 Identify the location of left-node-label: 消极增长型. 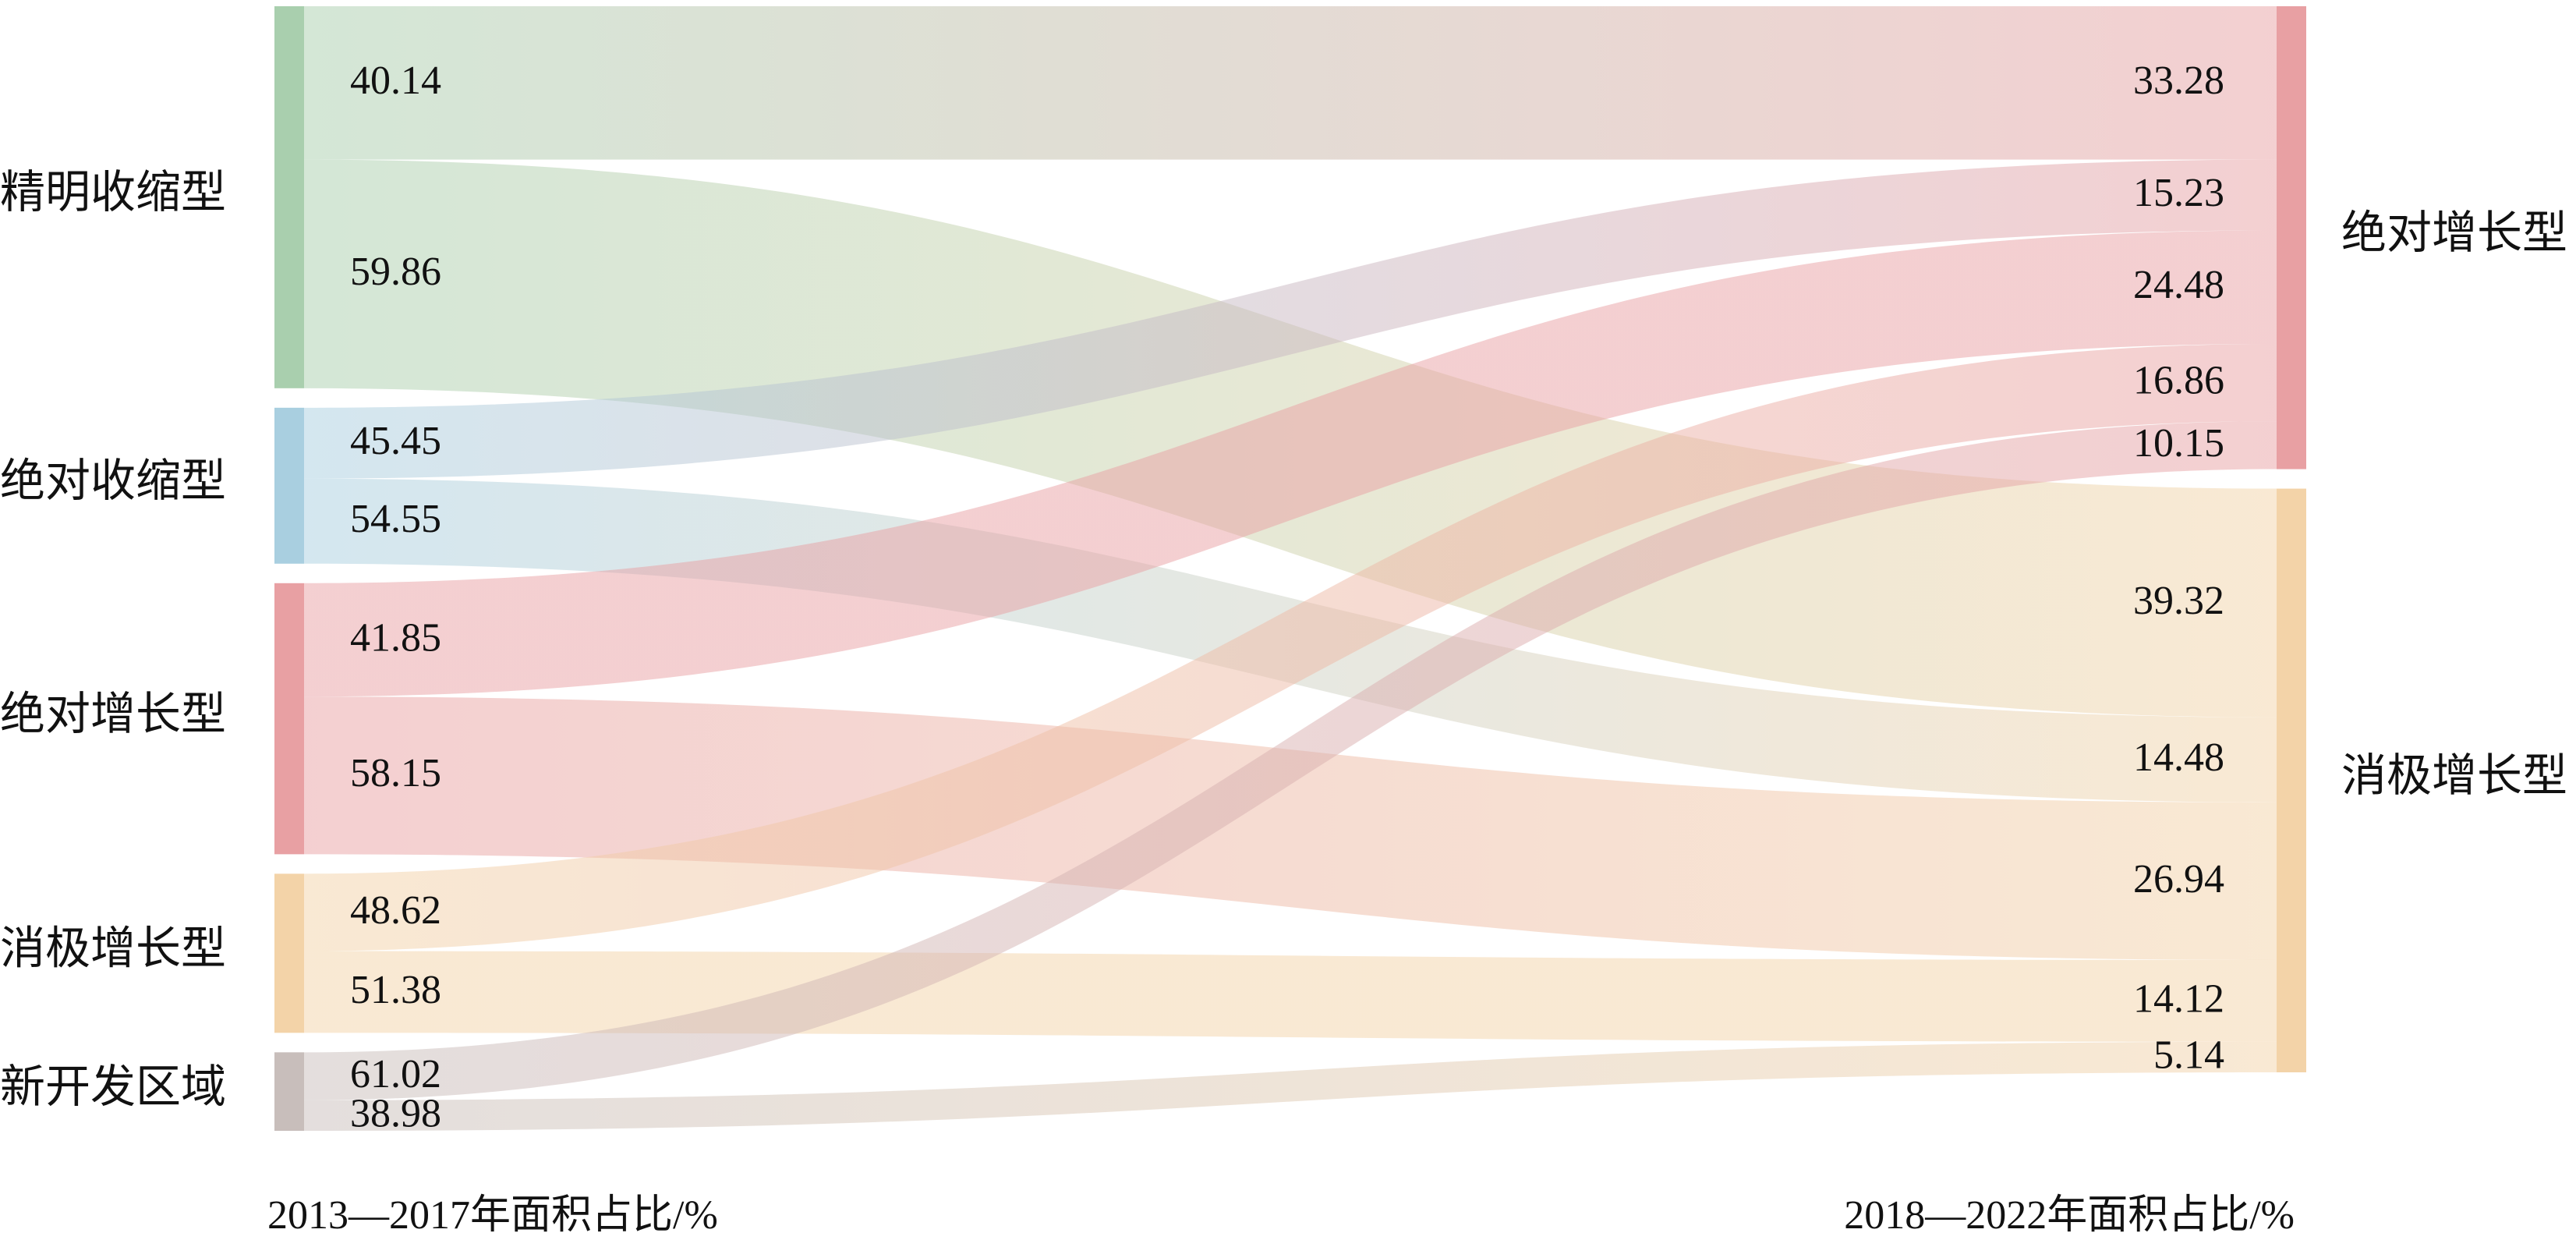
(113, 948).